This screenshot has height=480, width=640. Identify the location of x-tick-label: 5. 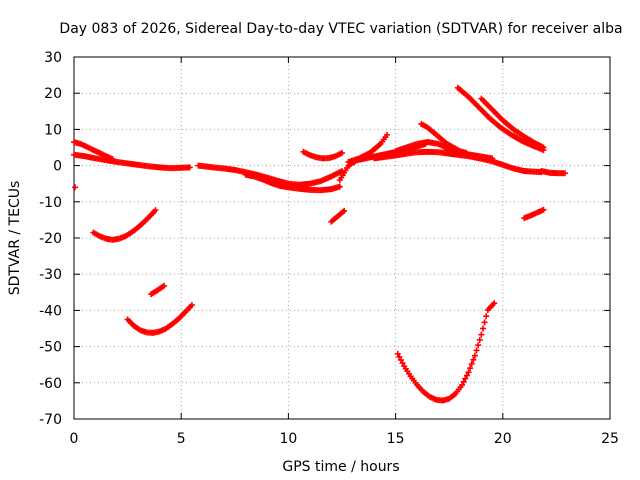
(181, 439).